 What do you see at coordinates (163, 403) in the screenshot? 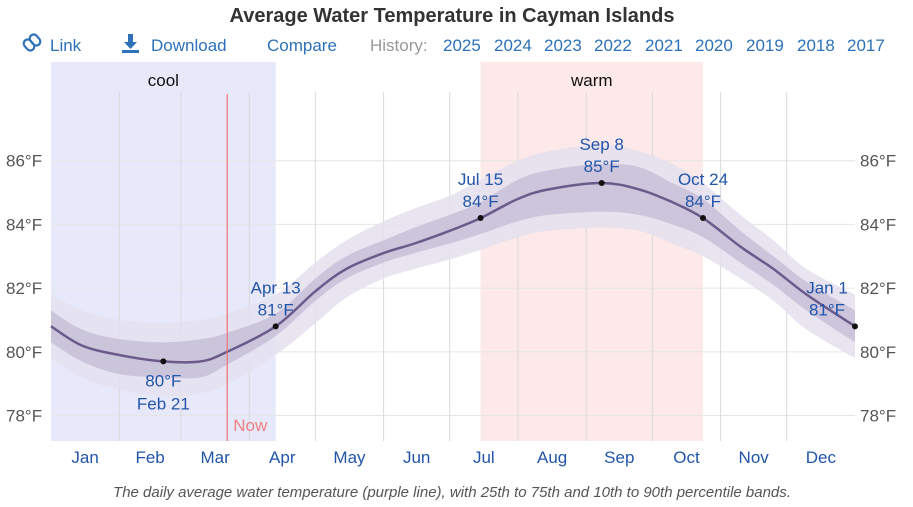
I see `annotation-date: Feb 21` at bounding box center [163, 403].